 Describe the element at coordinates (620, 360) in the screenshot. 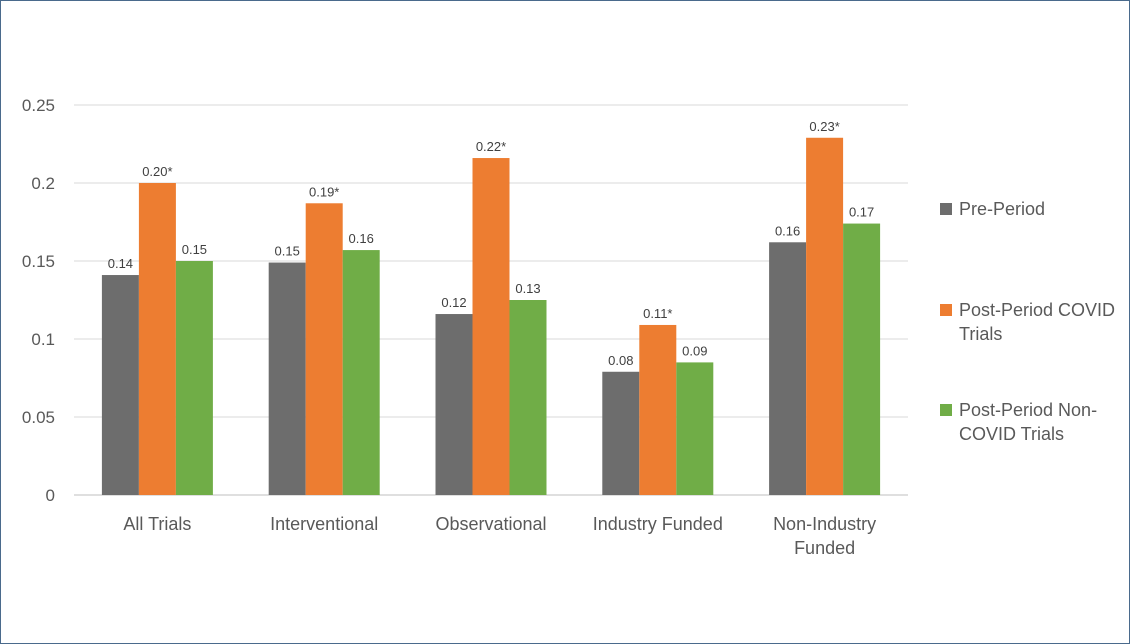

I see `data-label: 0.08` at that location.